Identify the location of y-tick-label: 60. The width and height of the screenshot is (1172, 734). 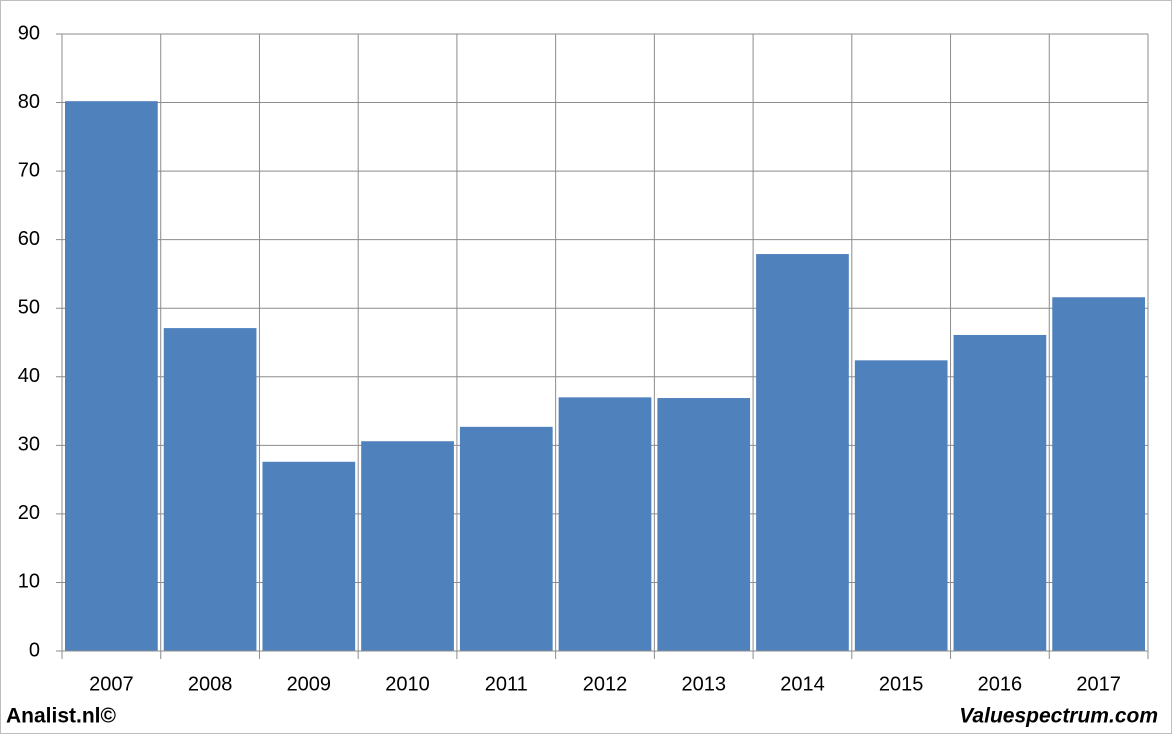
(29, 239).